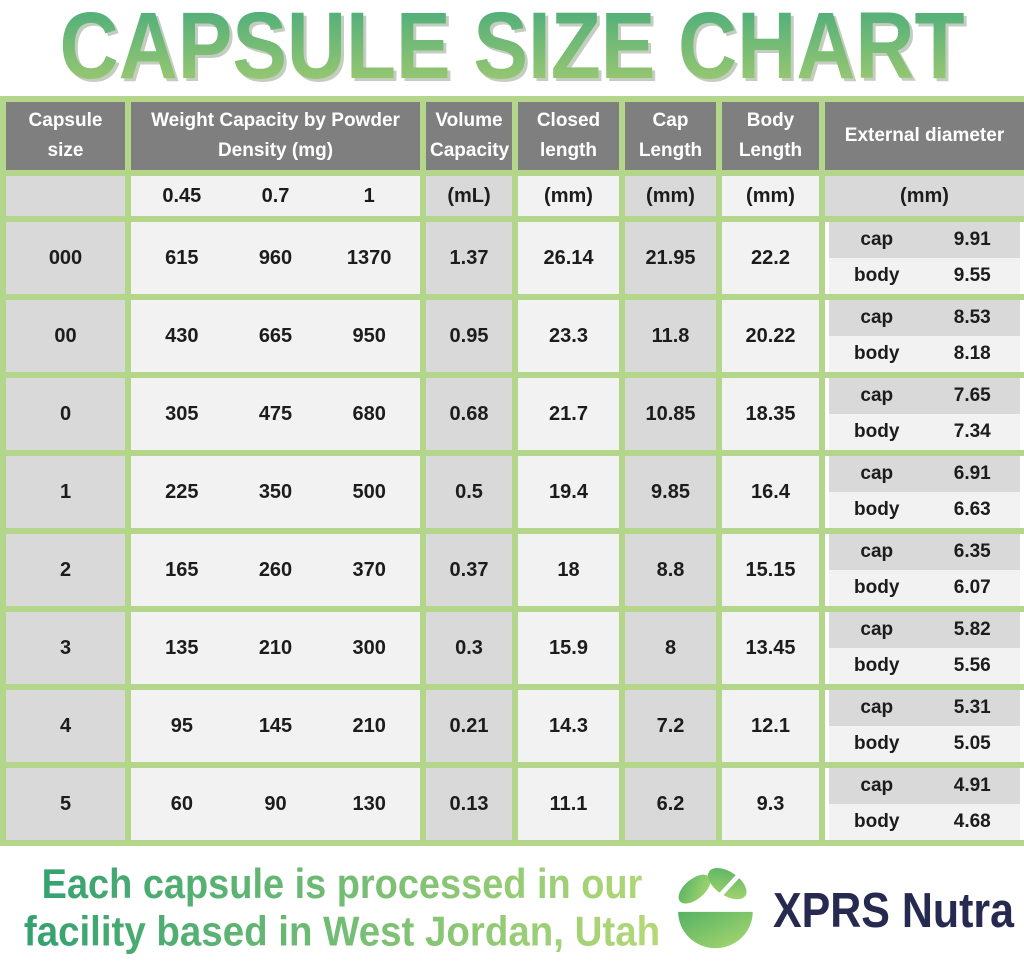 The width and height of the screenshot is (1024, 966). What do you see at coordinates (670, 492) in the screenshot?
I see `cap-length-value: 9.85` at bounding box center [670, 492].